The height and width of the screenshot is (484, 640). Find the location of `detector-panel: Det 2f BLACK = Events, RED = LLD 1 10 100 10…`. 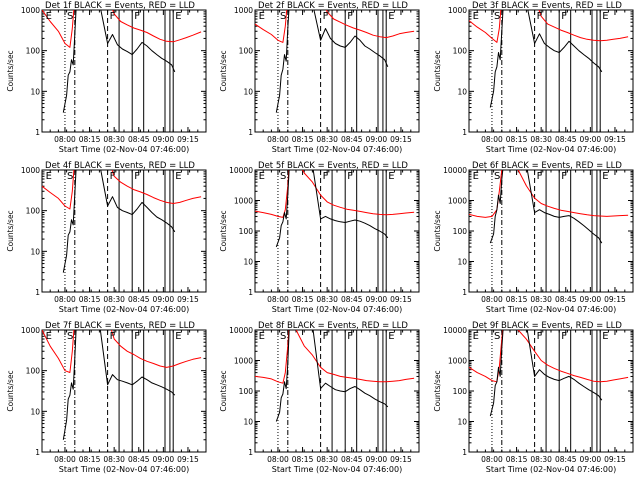

detector-panel: Det 2f BLACK = Events, RED = LLD 1 10 100 10… is located at coordinates (319, 80).